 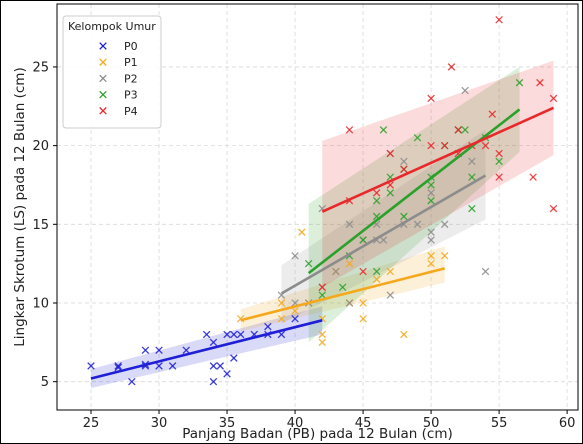 What do you see at coordinates (103, 78) in the screenshot?
I see `legend-marker-p2` at bounding box center [103, 78].